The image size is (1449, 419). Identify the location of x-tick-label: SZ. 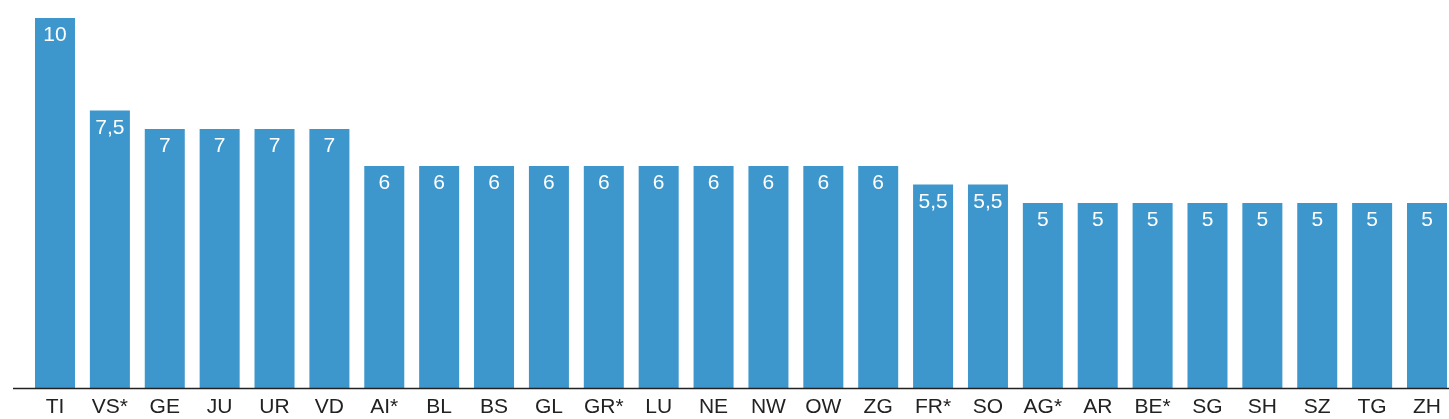
(1317, 405).